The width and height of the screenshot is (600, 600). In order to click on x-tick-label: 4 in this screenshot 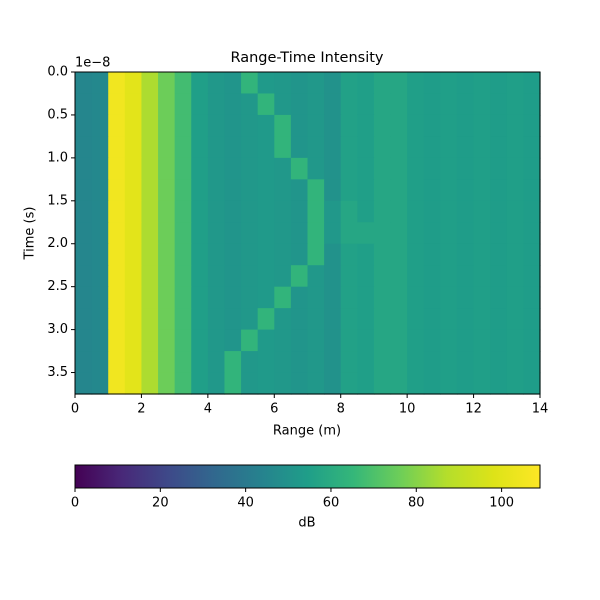, I will do `click(208, 409)`.